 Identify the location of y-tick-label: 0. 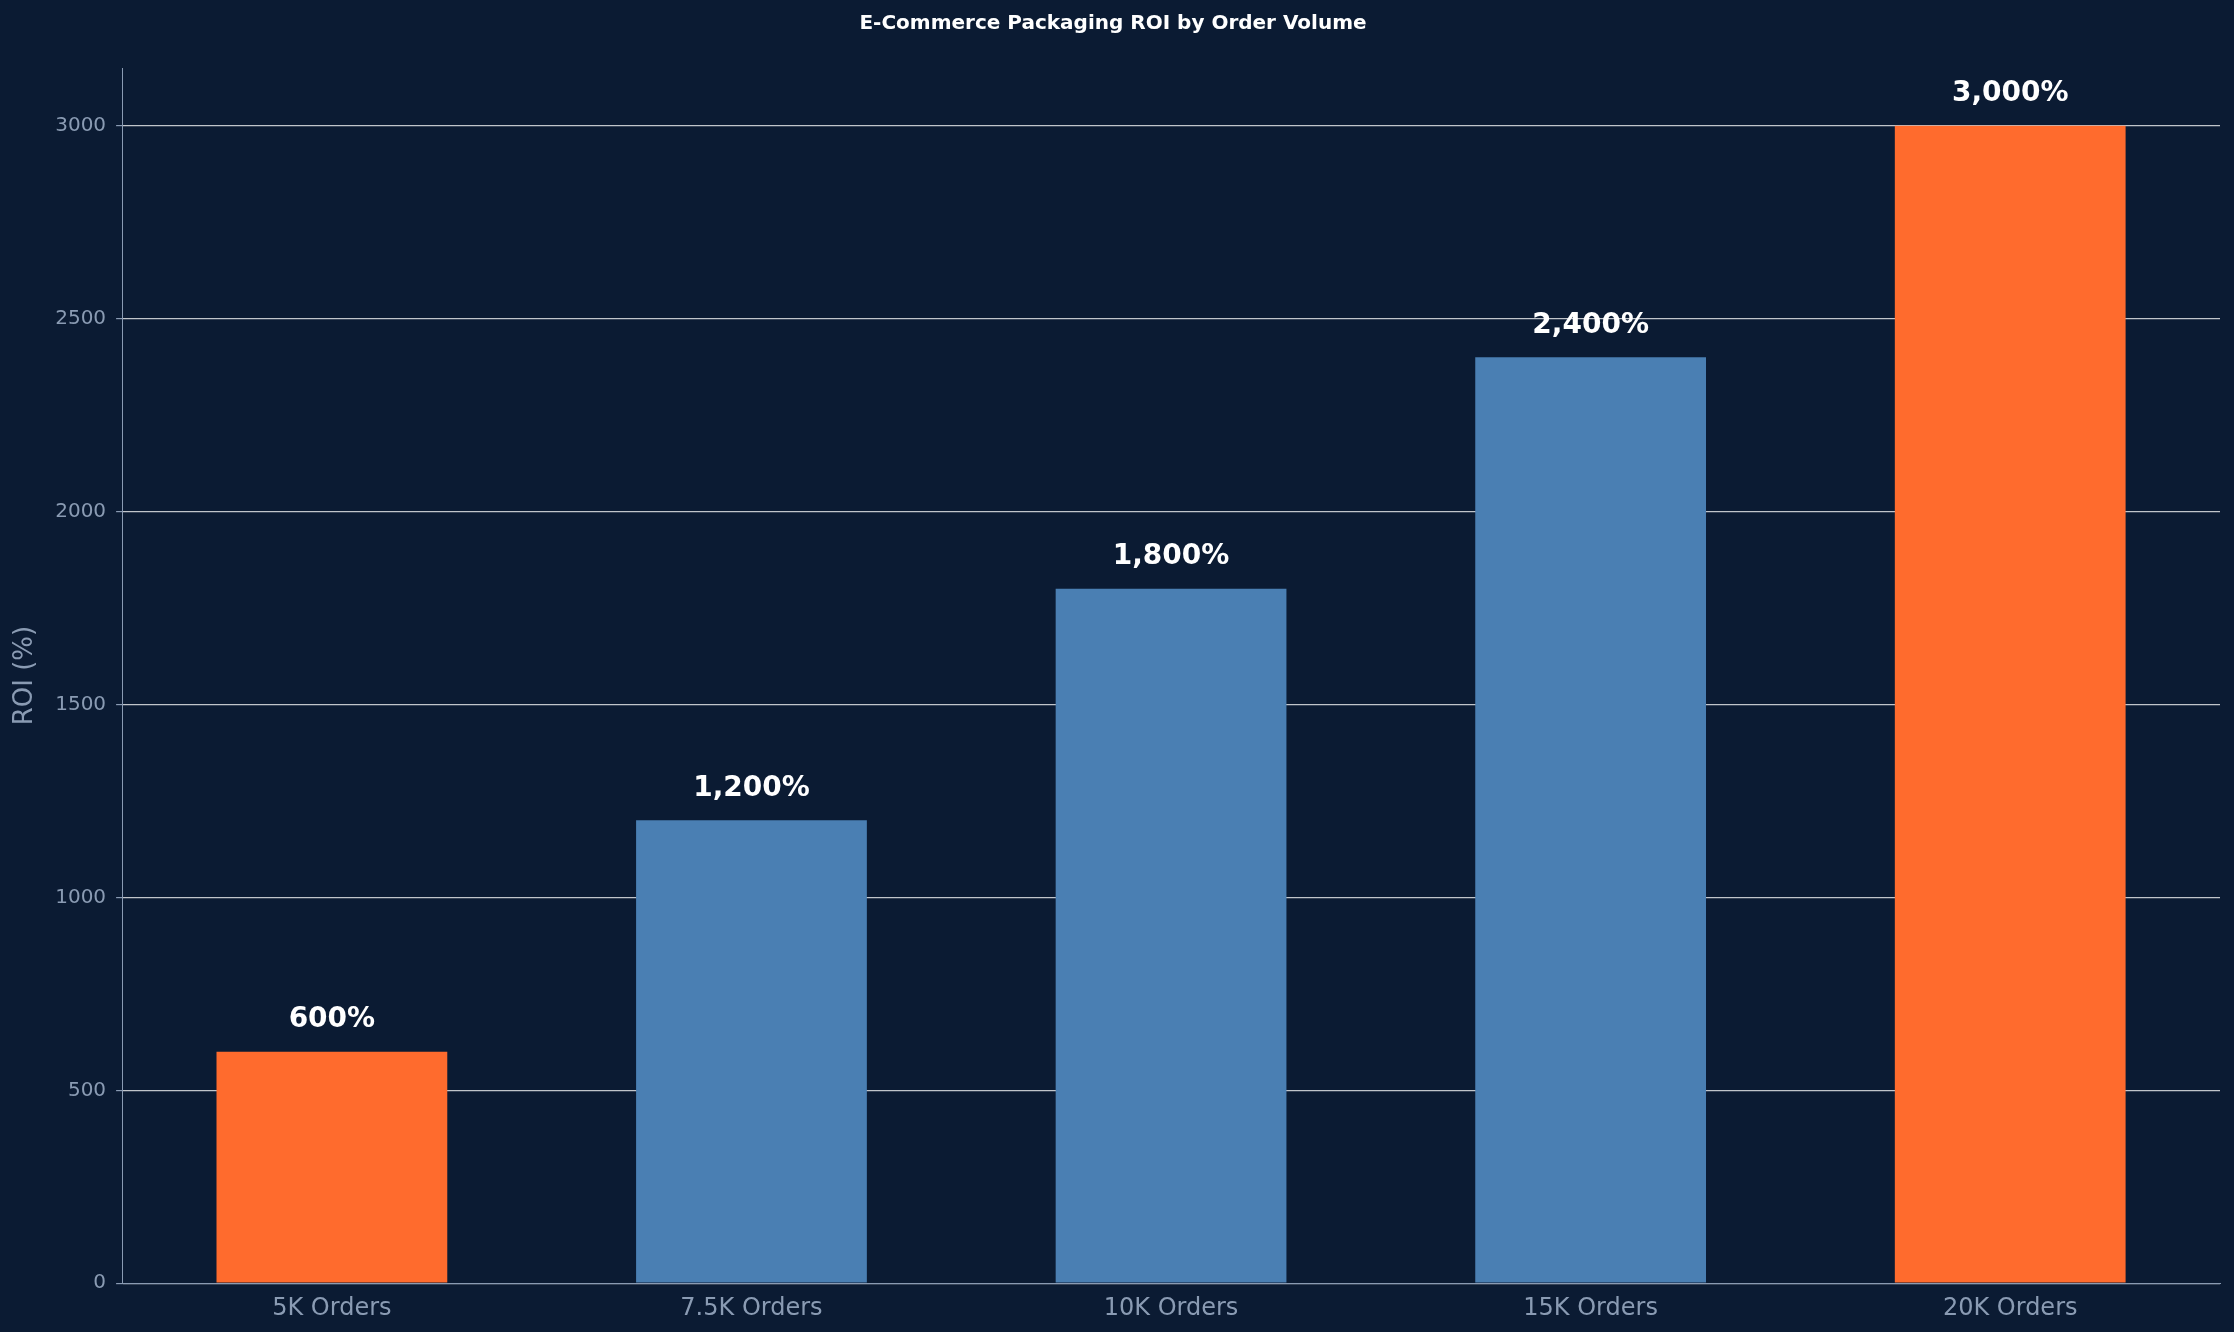
(100, 1281).